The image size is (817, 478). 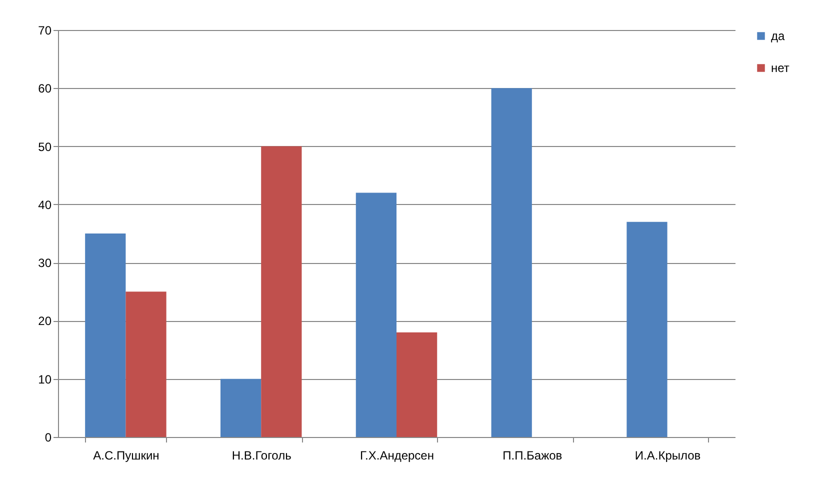 I want to click on y-tick-label: 60, so click(x=45, y=89).